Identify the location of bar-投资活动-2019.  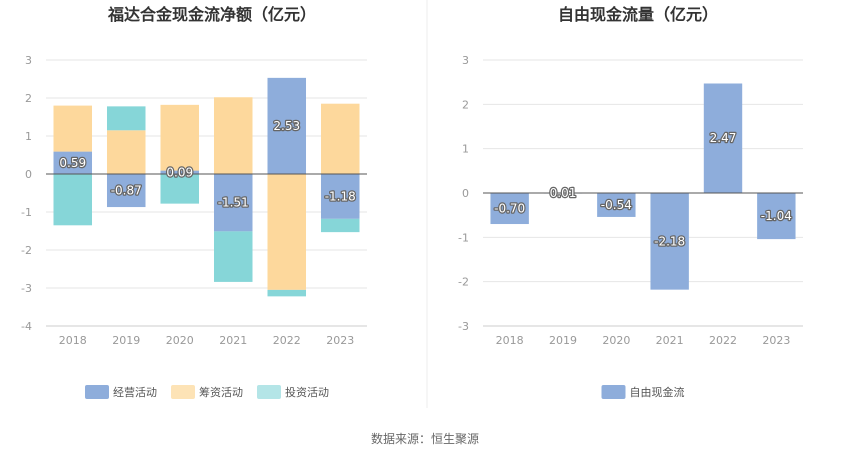
(126, 118).